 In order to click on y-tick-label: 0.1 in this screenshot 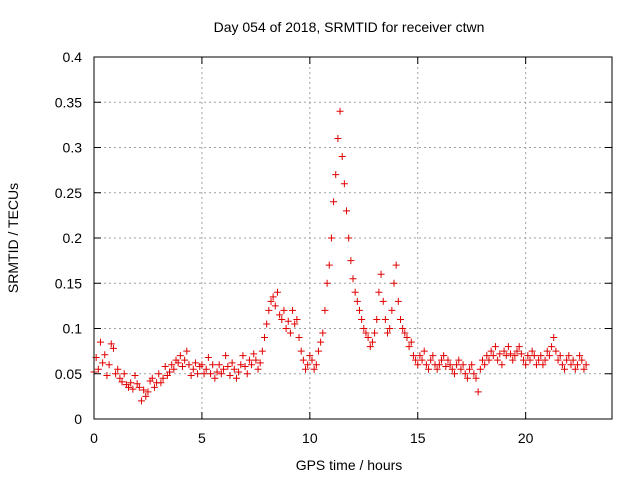, I will do `click(73, 329)`.